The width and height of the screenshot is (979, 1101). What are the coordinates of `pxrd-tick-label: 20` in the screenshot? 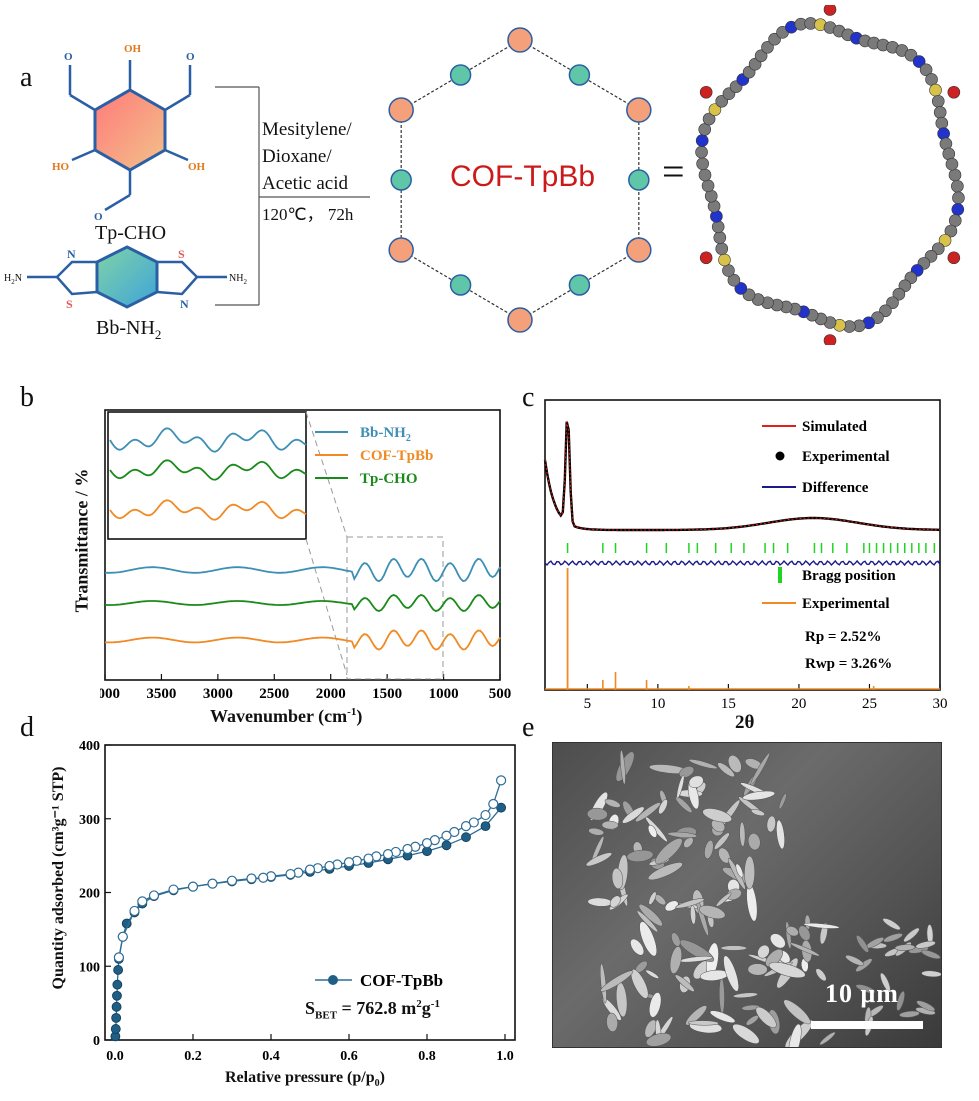 It's located at (798, 704).